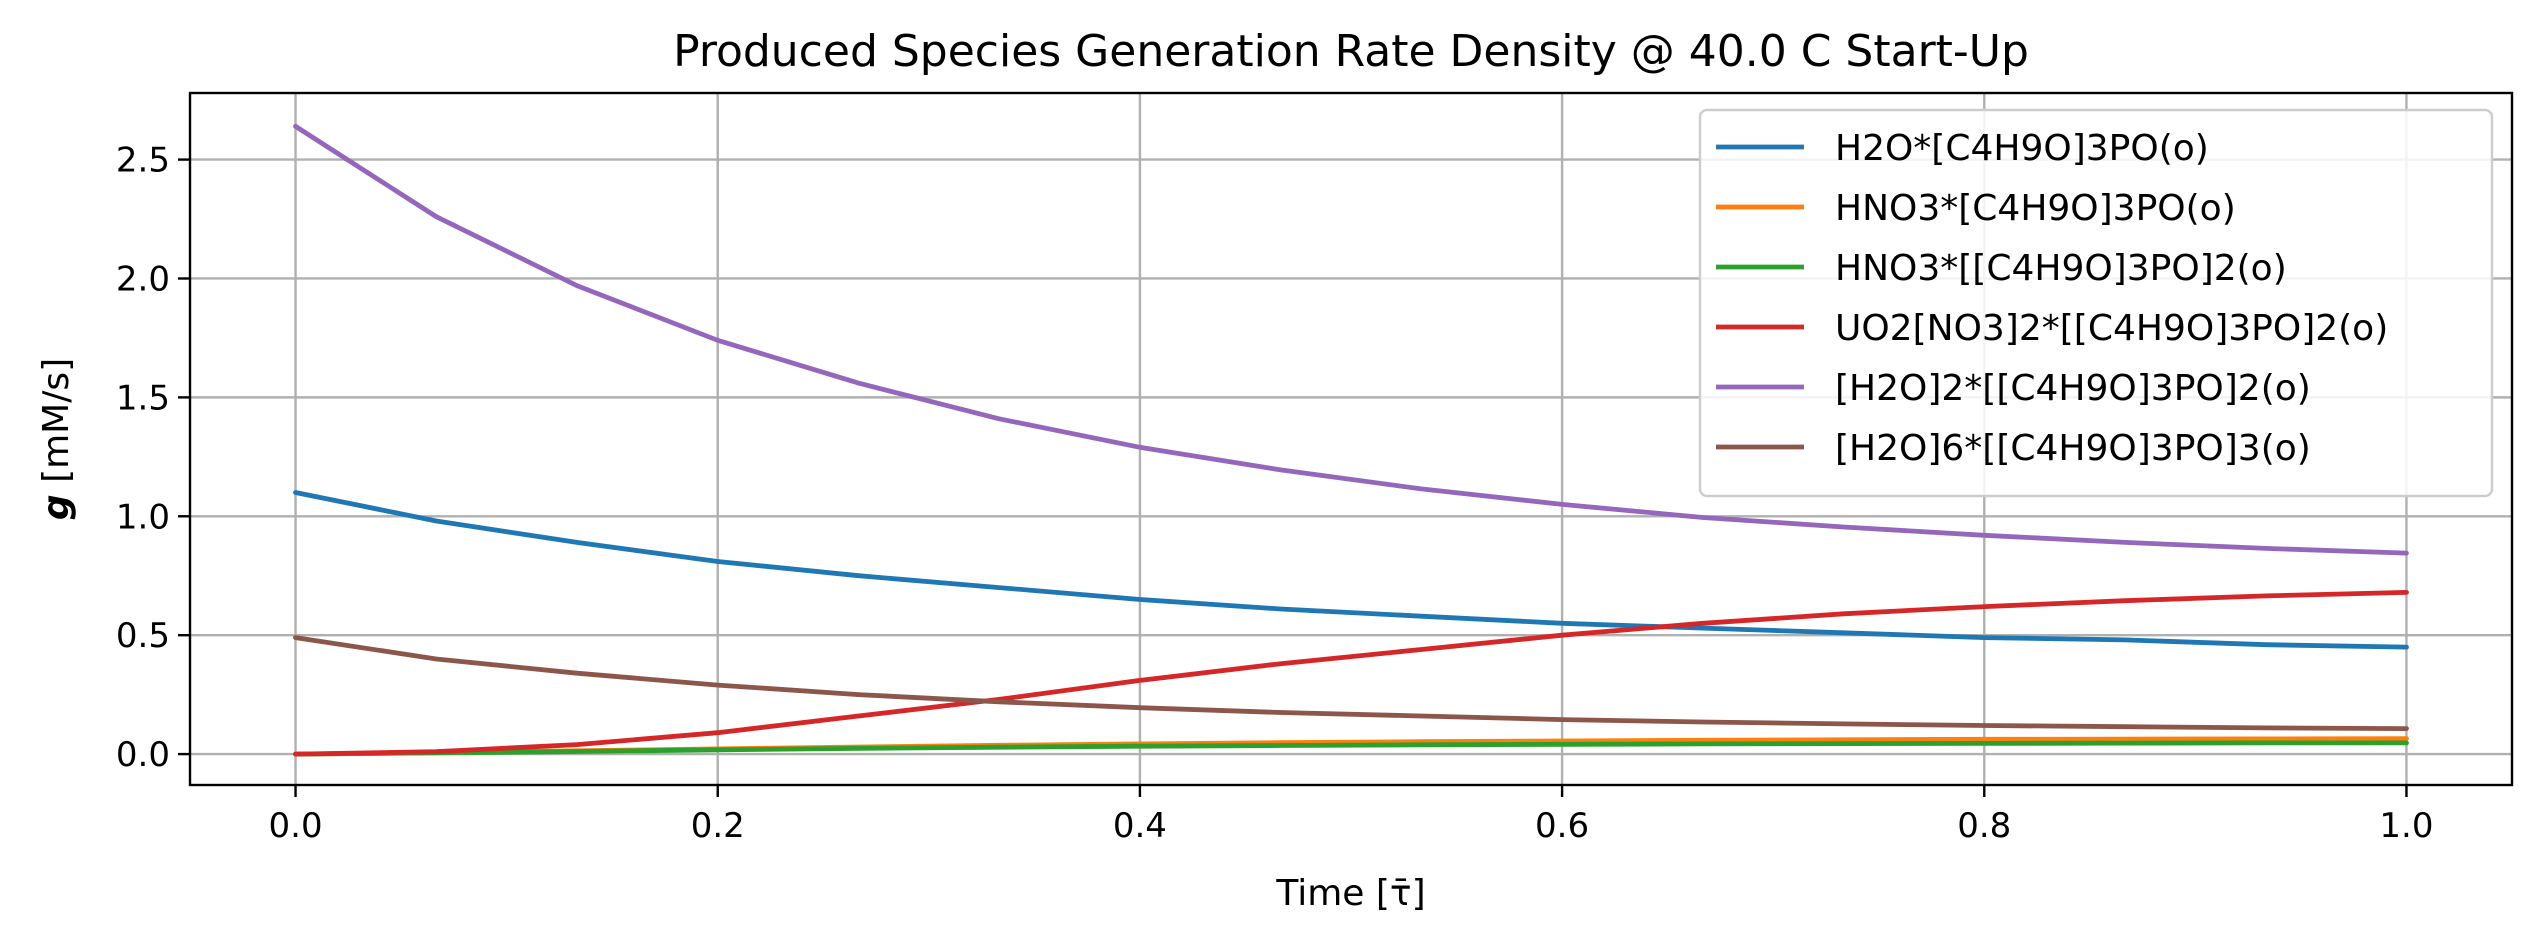  I want to click on legend-entry-label: H2O*[C4H9O]3PO(o), so click(2022, 148).